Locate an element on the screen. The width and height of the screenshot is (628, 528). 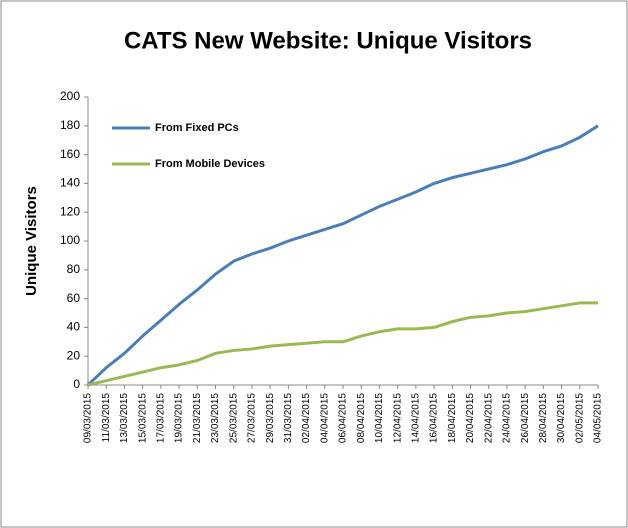
y-tick-label: 120 is located at coordinates (70, 211).